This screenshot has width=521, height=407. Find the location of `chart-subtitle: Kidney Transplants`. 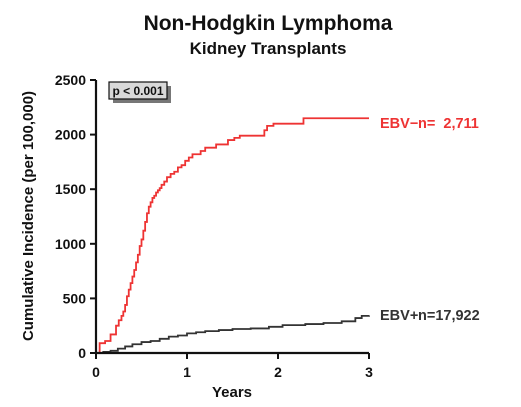

chart-subtitle: Kidney Transplants is located at coordinates (268, 48).